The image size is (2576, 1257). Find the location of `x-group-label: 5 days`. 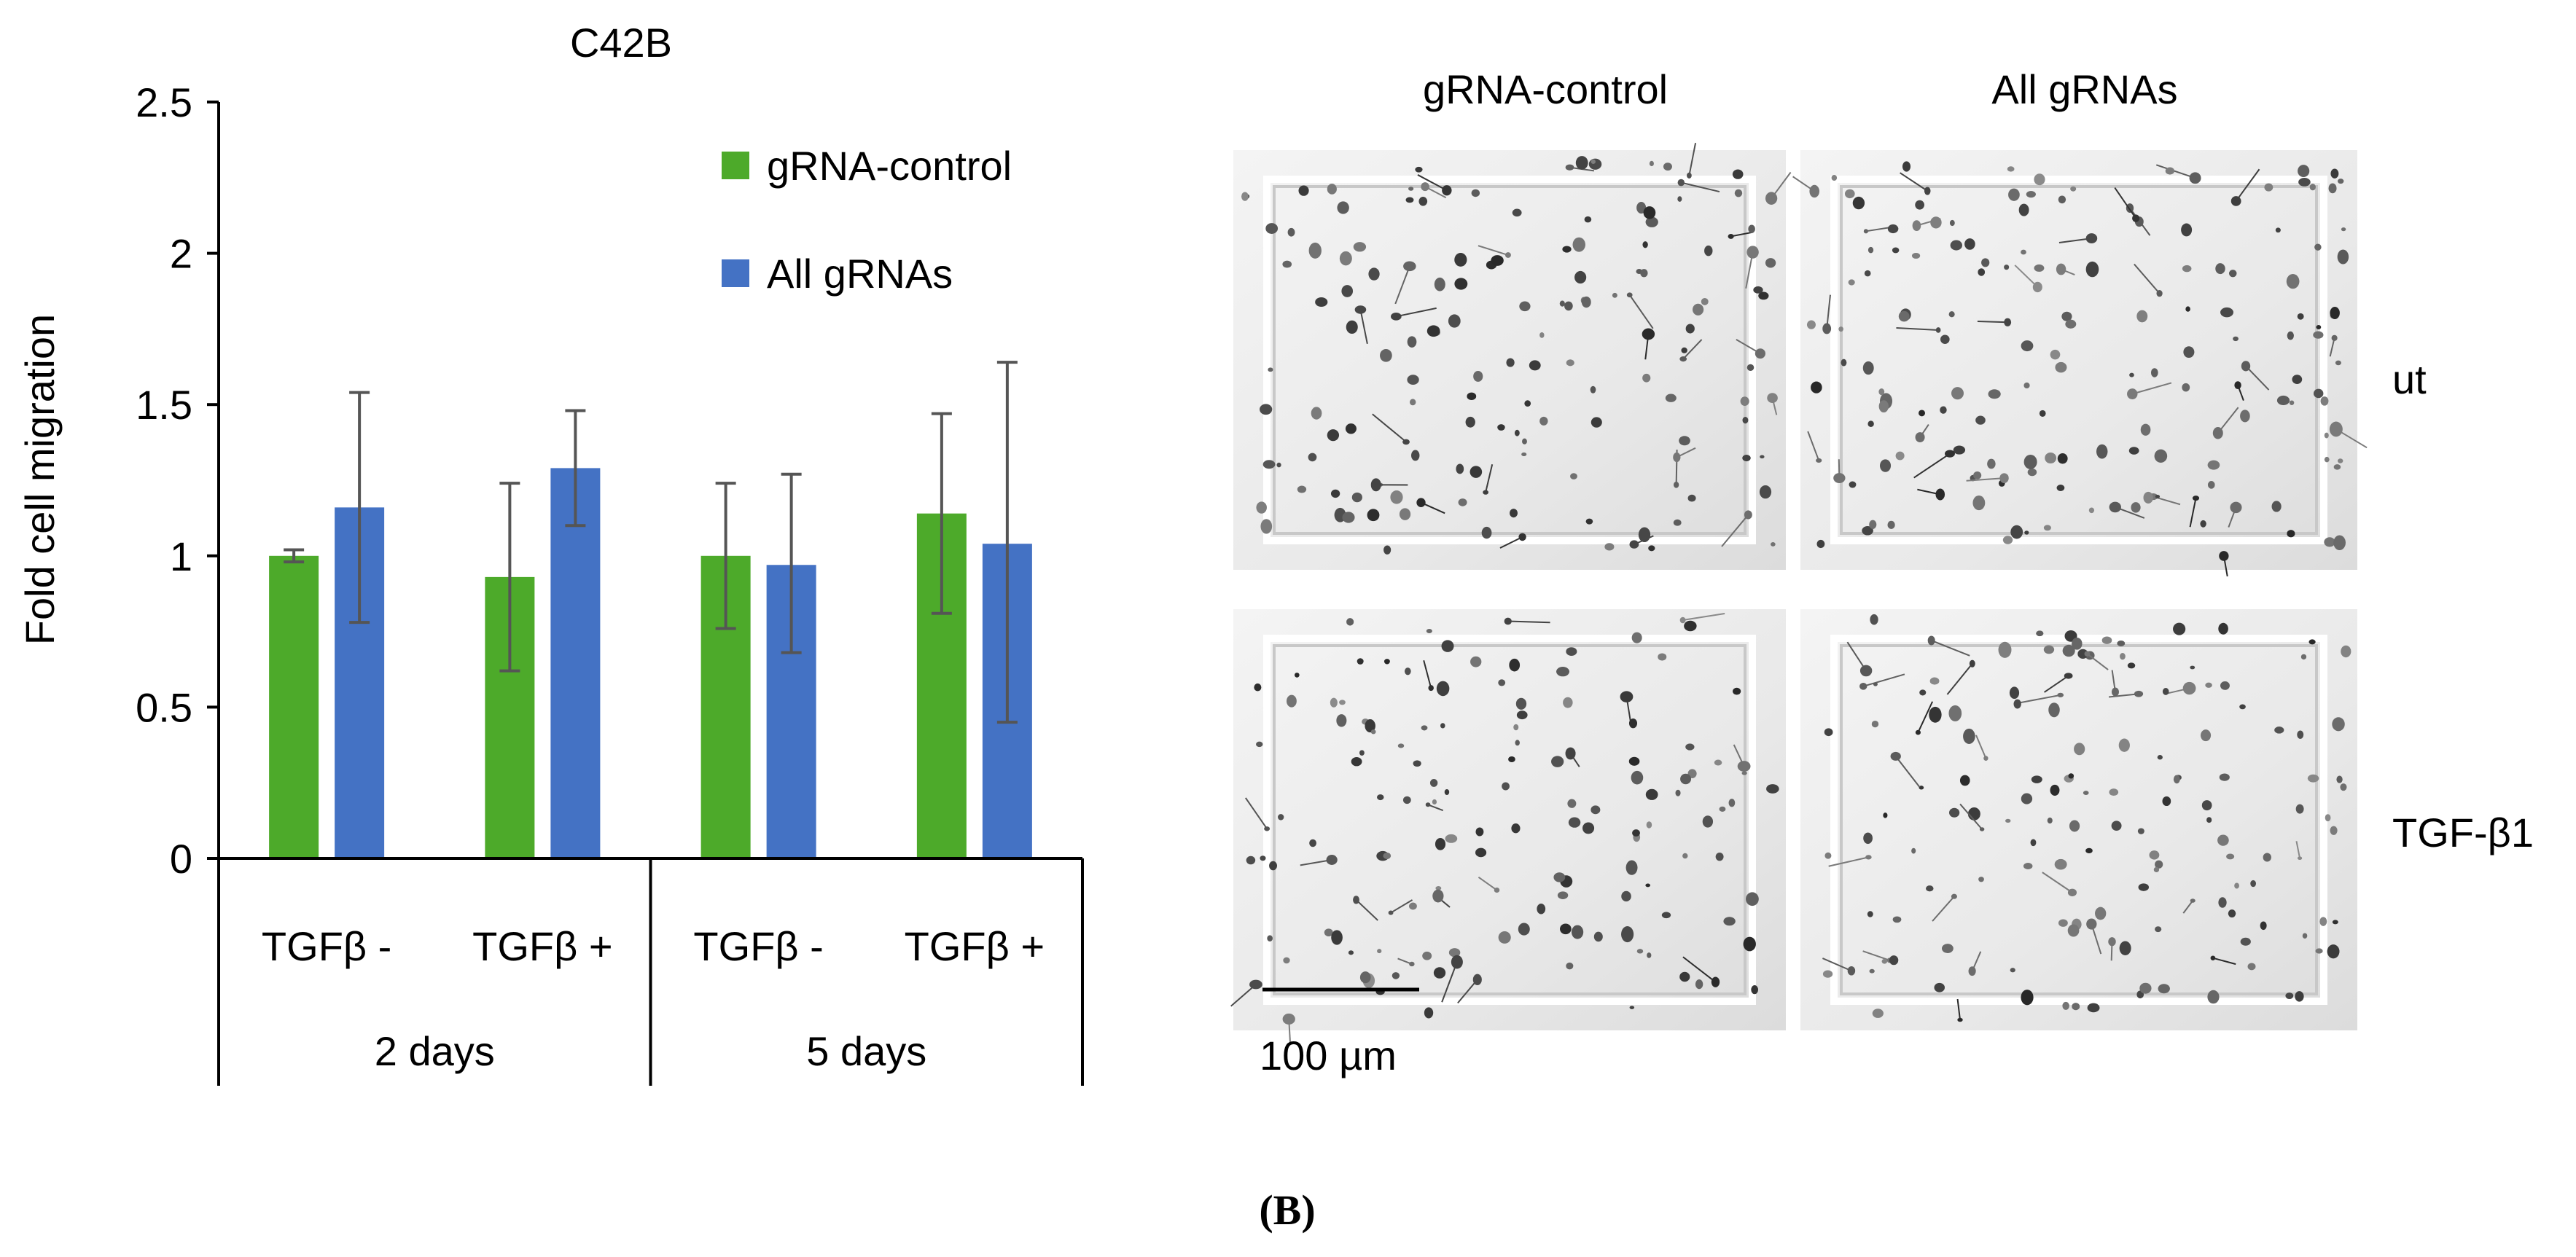

x-group-label: 5 days is located at coordinates (866, 1051).